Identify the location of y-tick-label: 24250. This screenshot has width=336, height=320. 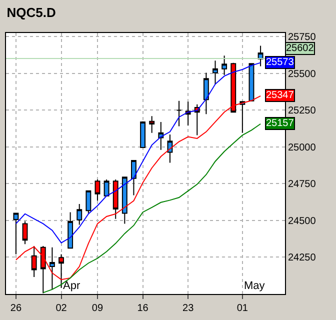
(302, 258).